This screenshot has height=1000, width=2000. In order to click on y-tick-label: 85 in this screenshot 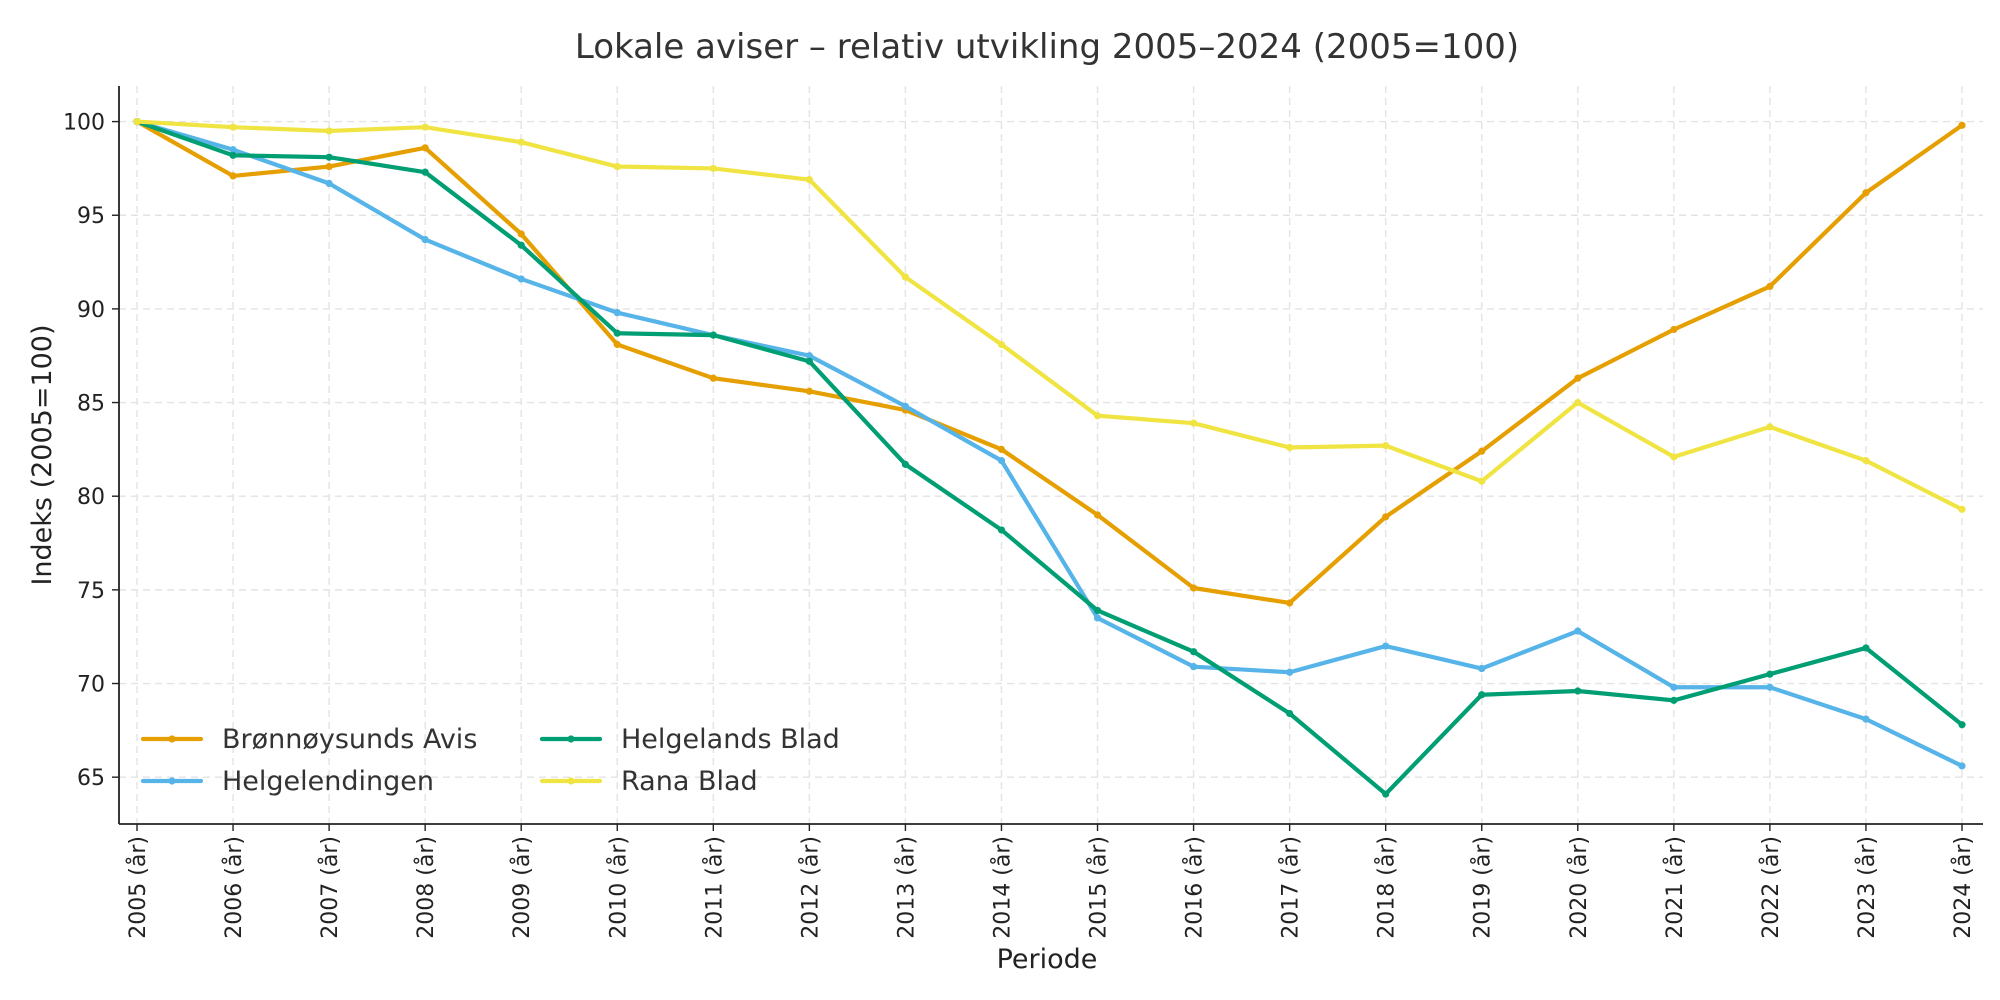, I will do `click(91, 404)`.